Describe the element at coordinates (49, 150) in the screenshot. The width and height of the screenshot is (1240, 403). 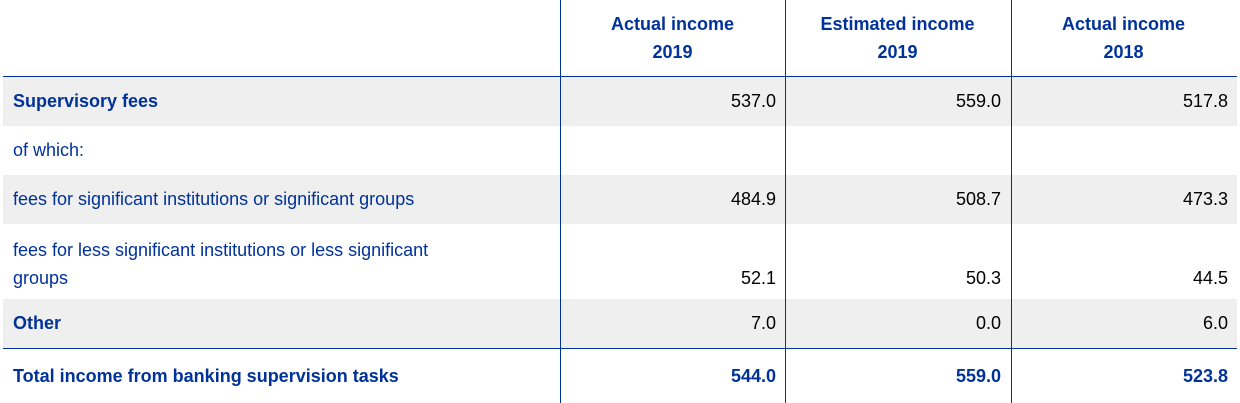
I see `row-label: of which:` at that location.